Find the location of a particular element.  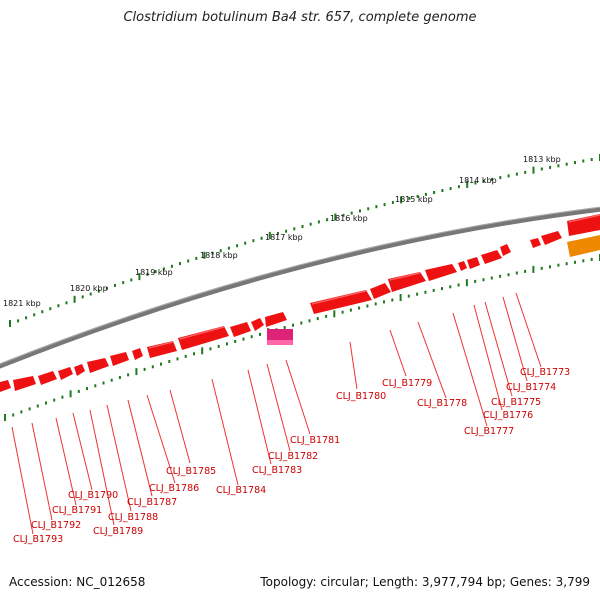

scale-label: 1815 kbp is located at coordinates (414, 199).